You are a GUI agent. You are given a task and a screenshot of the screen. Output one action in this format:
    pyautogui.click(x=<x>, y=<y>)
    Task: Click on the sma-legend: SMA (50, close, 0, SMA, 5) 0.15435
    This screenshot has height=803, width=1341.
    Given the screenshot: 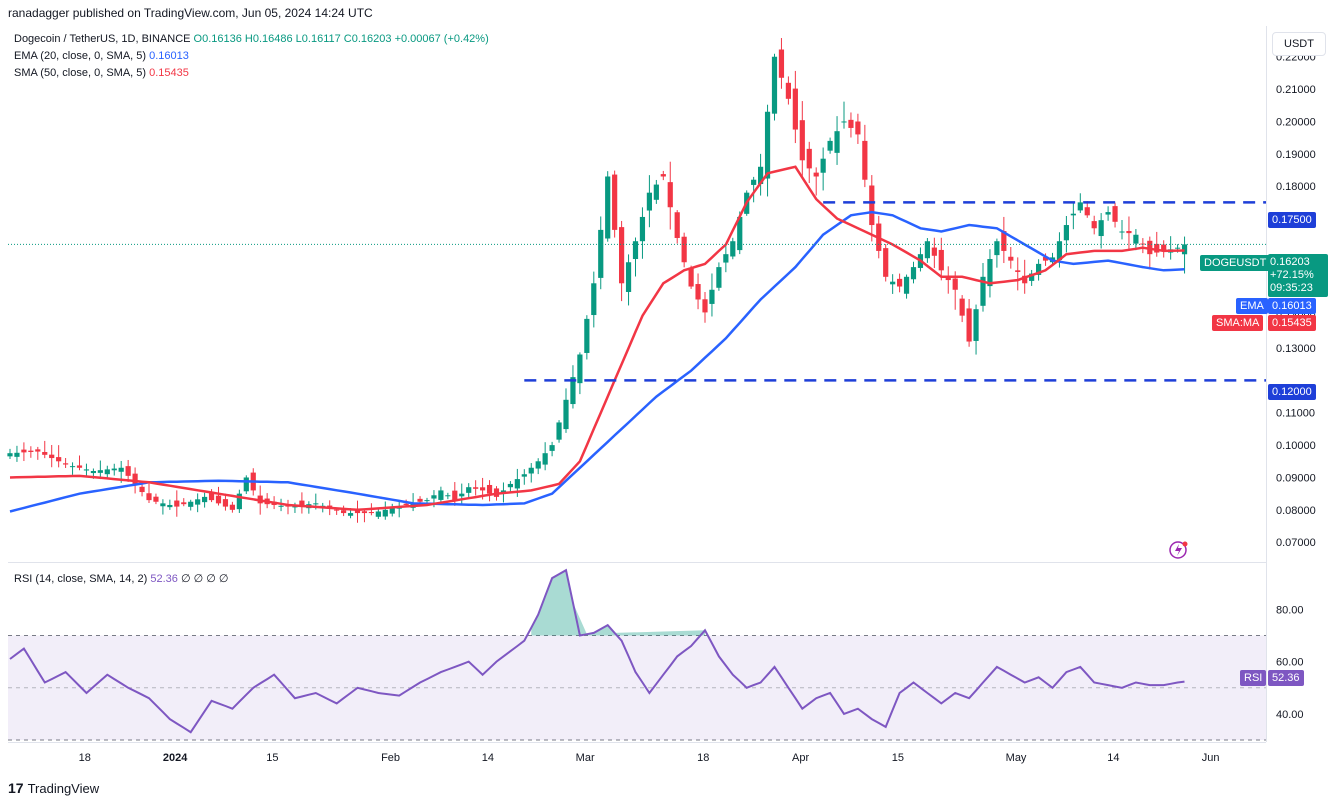 What is the action you would take?
    pyautogui.click(x=101, y=73)
    